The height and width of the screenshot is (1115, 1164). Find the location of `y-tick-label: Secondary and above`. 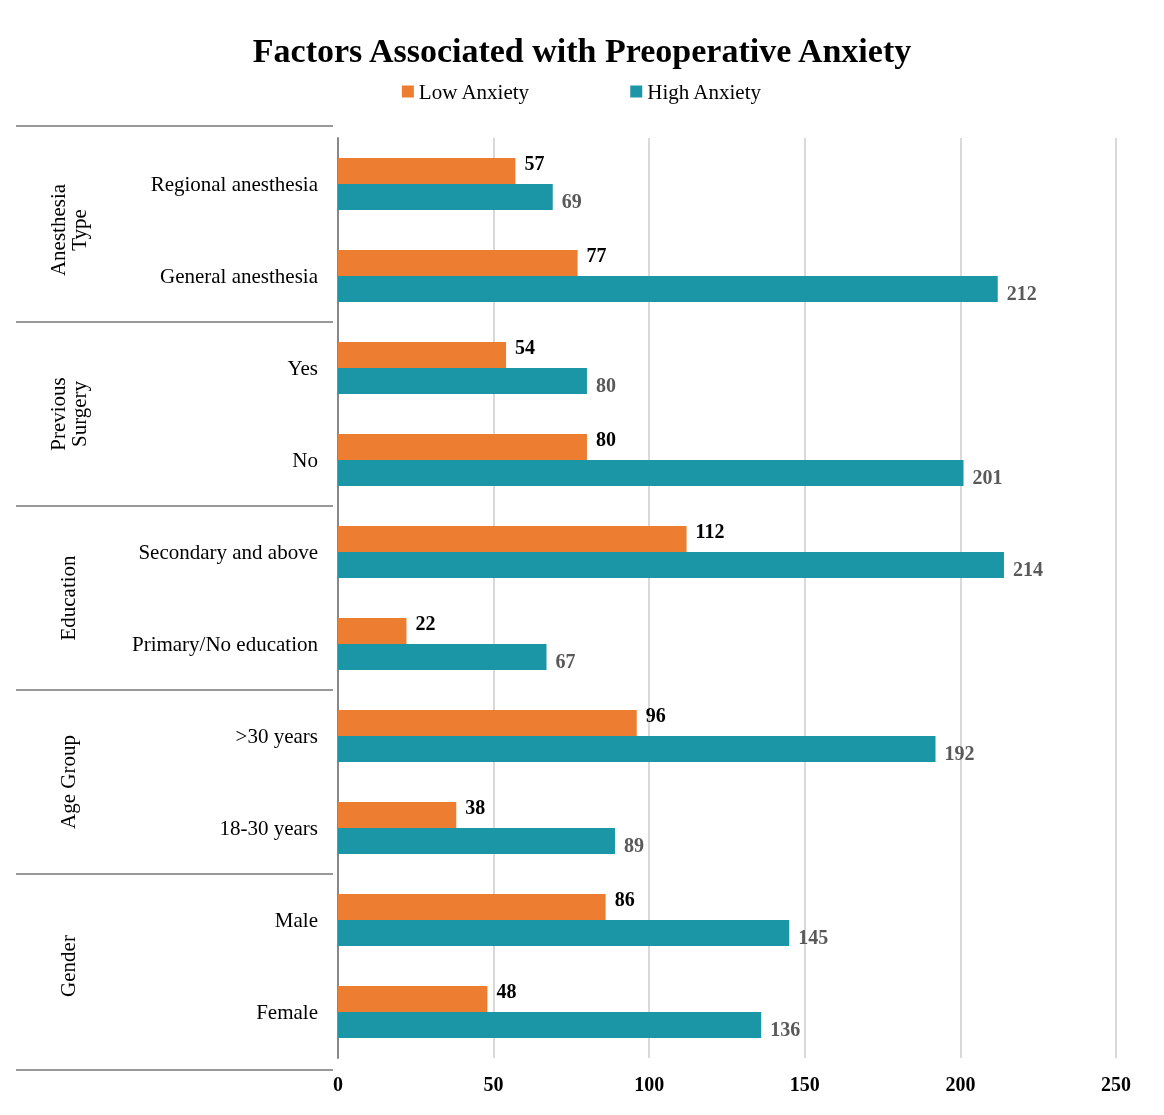

y-tick-label: Secondary and above is located at coordinates (228, 552).